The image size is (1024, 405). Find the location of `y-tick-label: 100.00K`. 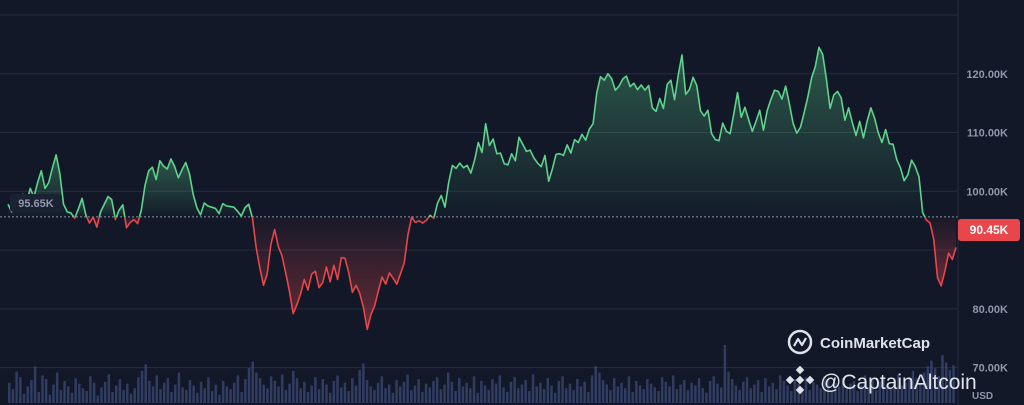

y-tick-label: 100.00K is located at coordinates (987, 192).